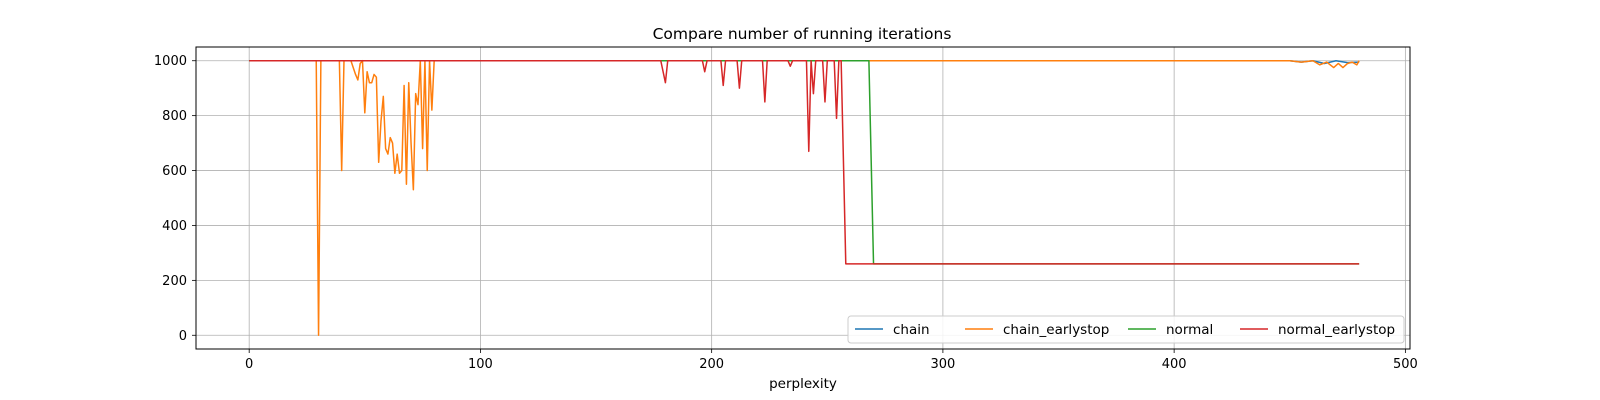 This screenshot has height=400, width=1600. I want to click on x-tick-label: 200, so click(711, 364).